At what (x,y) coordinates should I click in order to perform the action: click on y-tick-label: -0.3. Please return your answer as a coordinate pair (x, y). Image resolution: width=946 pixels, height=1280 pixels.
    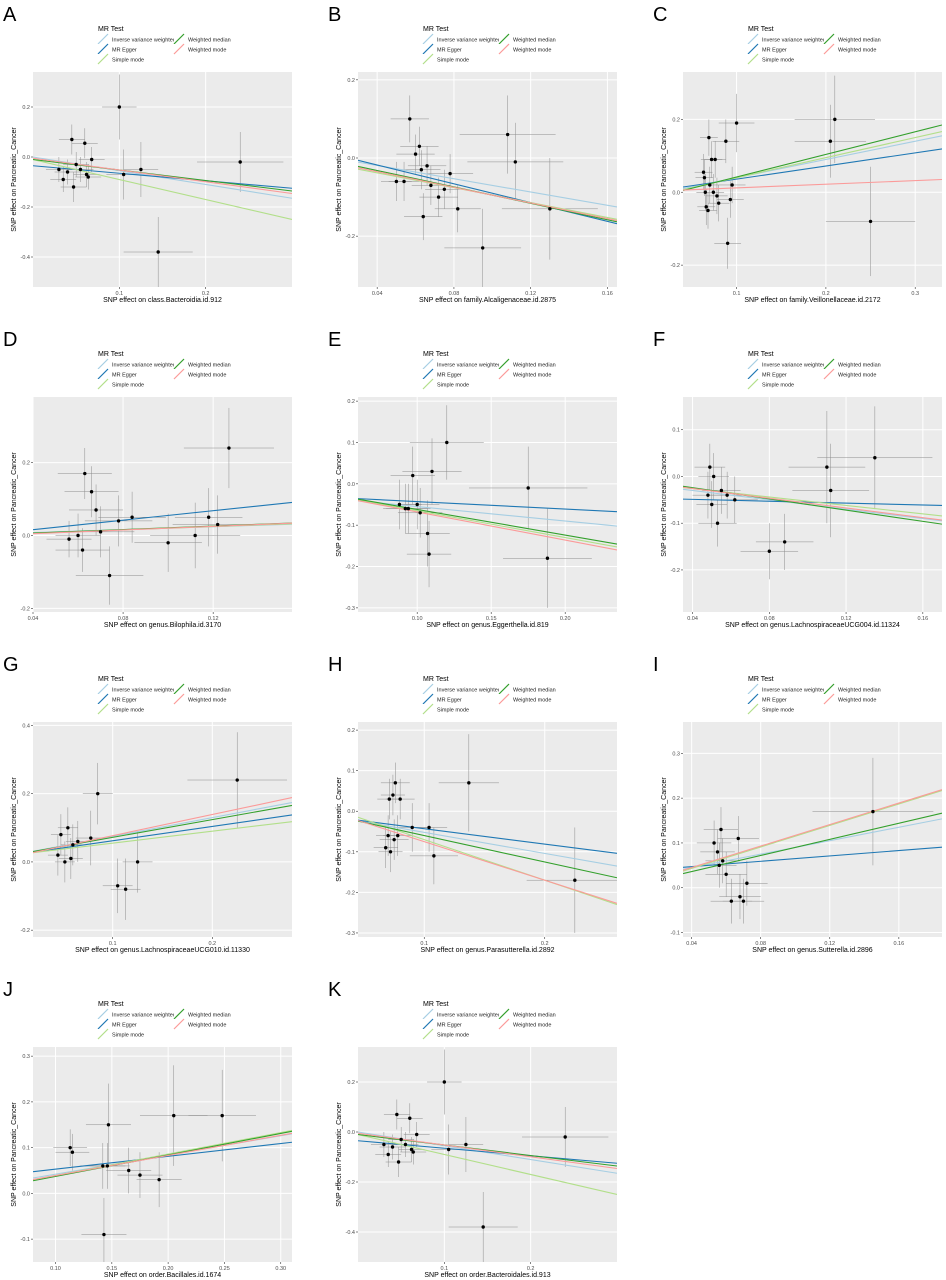
    Looking at the image, I should click on (350, 934).